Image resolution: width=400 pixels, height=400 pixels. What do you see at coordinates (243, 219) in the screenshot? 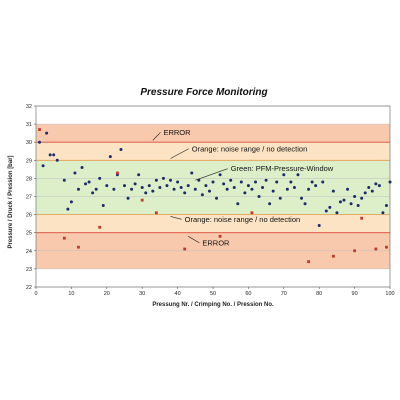
I see `annotation-label: Orange: noise range / no detection` at bounding box center [243, 219].